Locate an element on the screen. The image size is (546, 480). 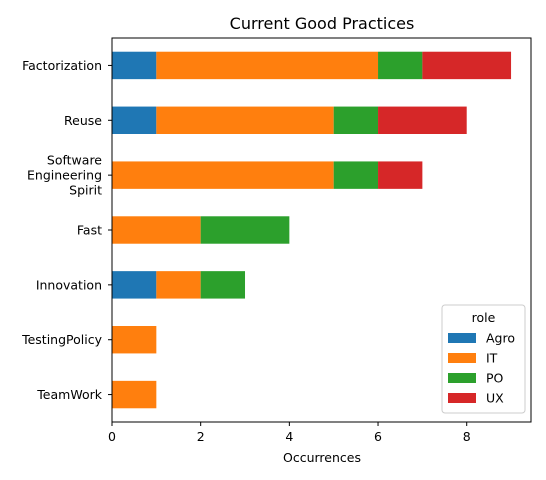
y-tick-label: Software Engineering Spirit is located at coordinates (64, 175).